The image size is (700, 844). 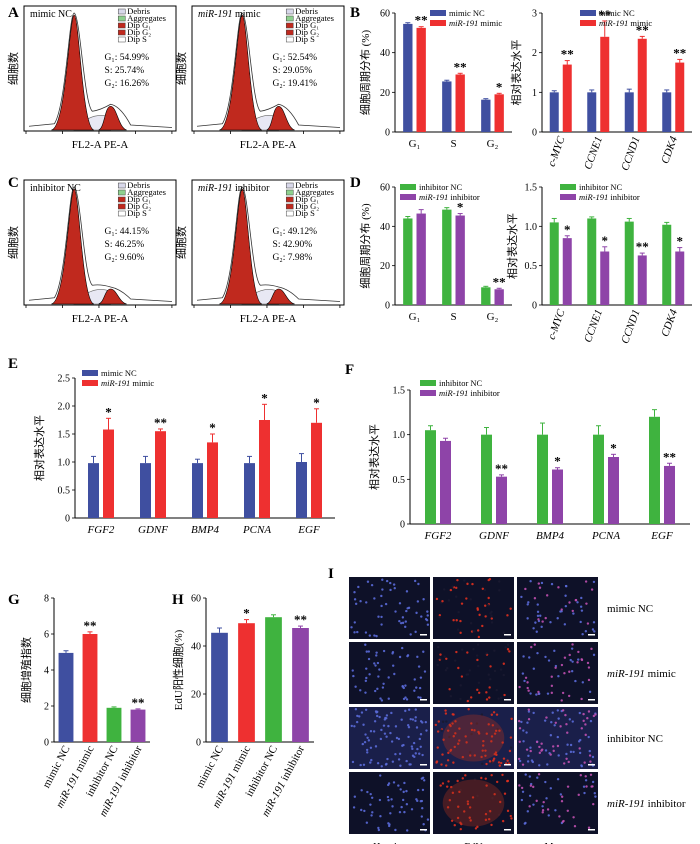 I want to click on category-label-E: PCNA, so click(x=256, y=530).